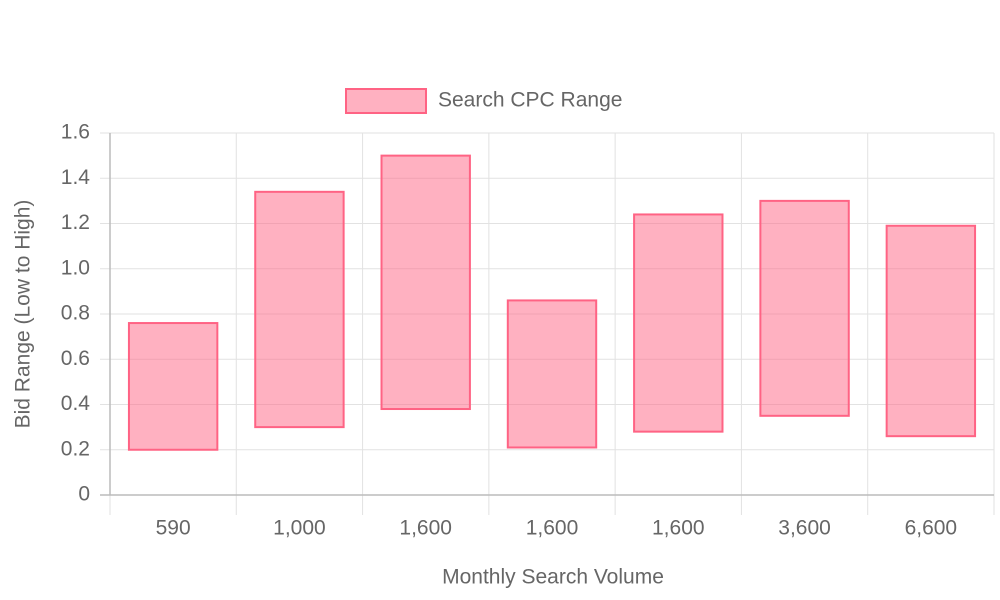  I want to click on y-tick-label: 1.6, so click(75, 132).